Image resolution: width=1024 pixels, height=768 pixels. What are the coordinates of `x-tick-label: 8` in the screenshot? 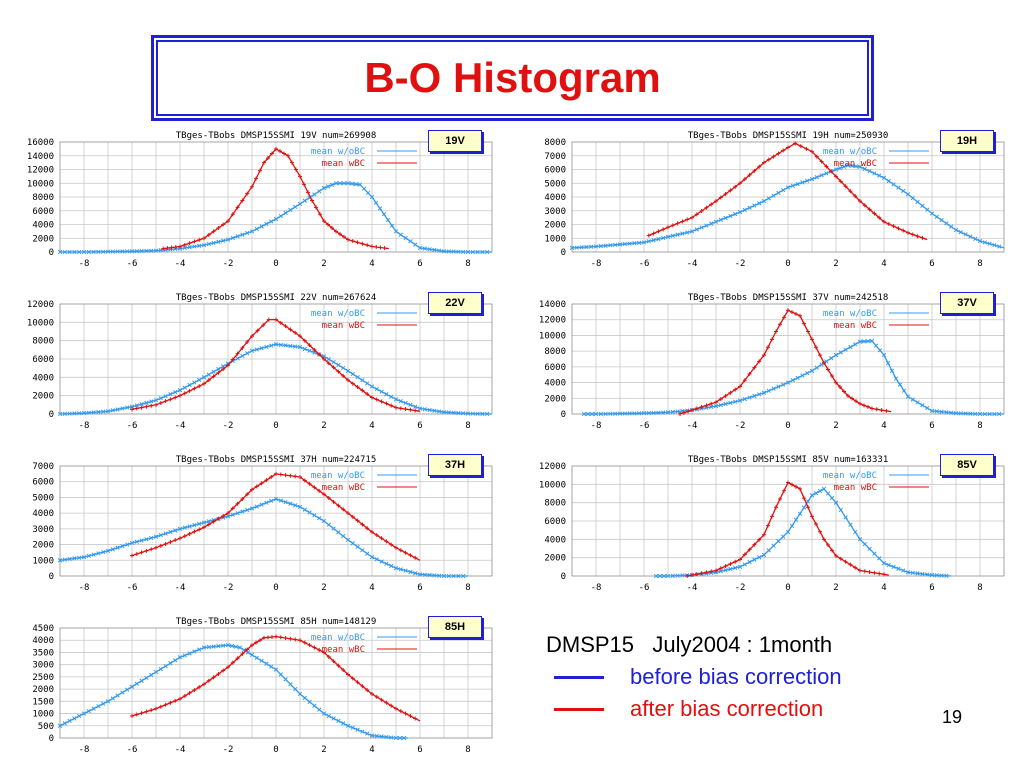 It's located at (467, 588).